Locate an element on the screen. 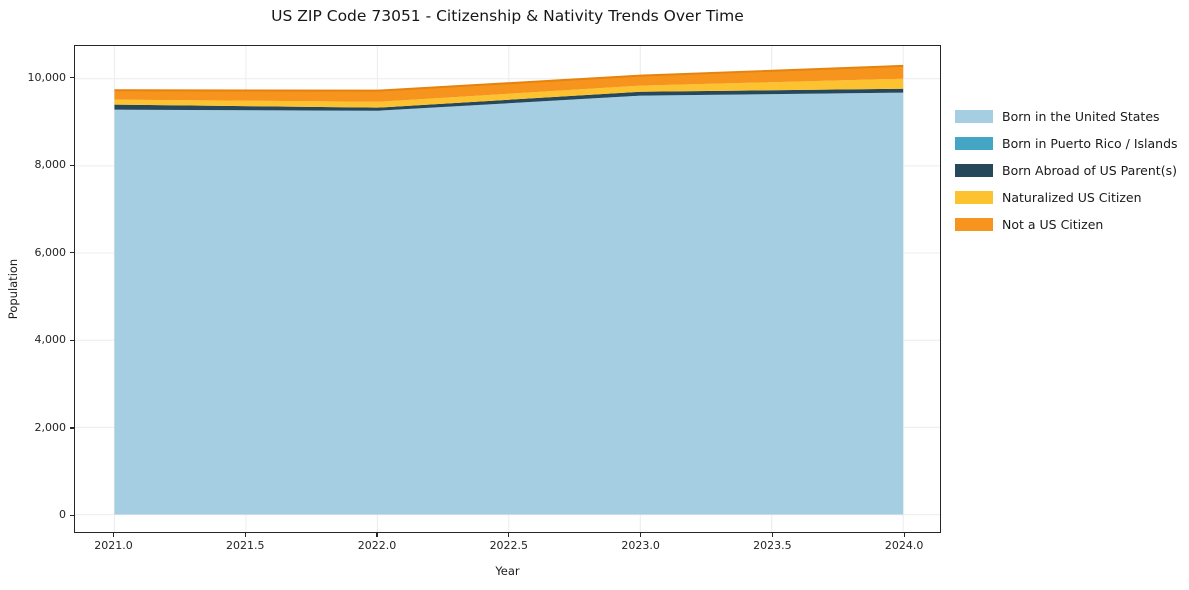 The height and width of the screenshot is (590, 1189). legend-label: Naturalized US Citizen is located at coordinates (1072, 197).